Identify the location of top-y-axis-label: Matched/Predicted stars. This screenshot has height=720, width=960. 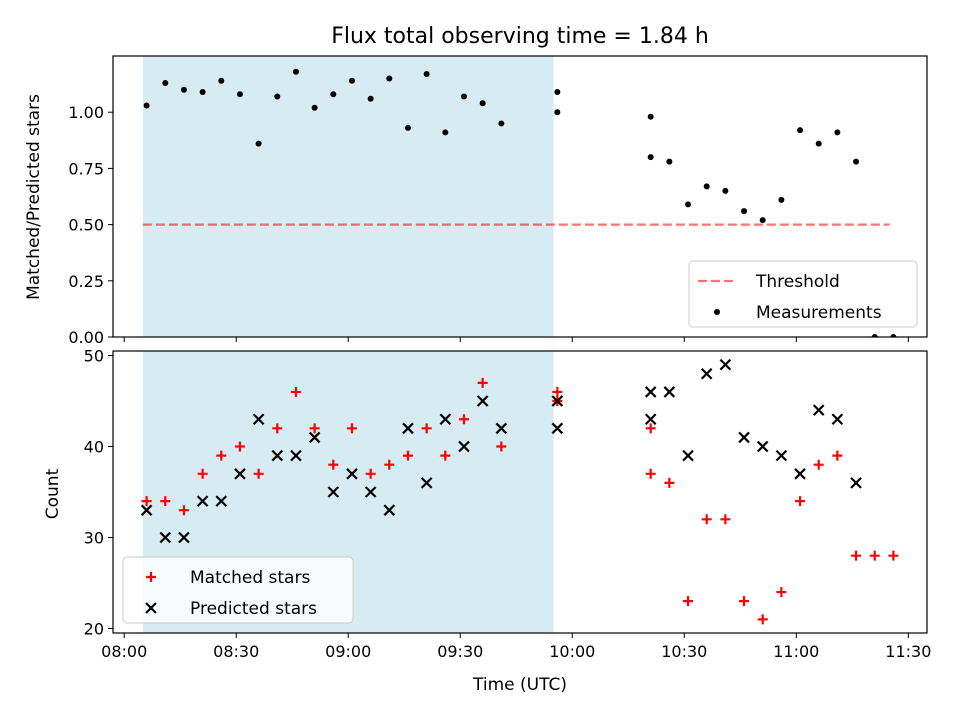
(34, 197).